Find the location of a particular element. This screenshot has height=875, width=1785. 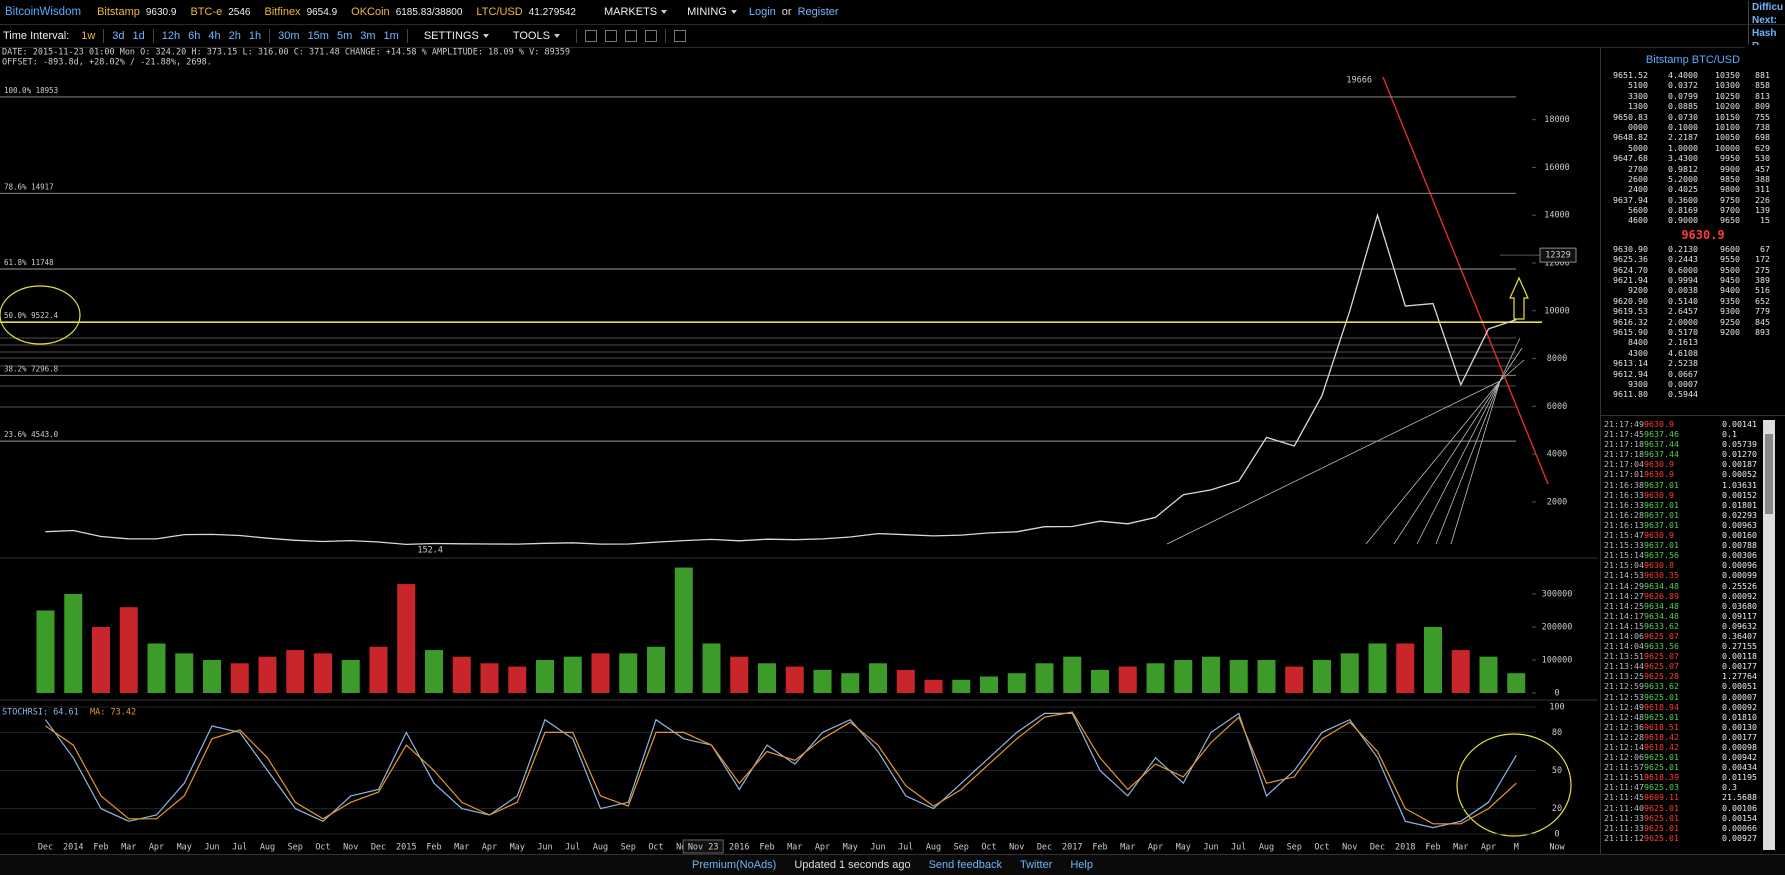

trade-time: 21:12:48 is located at coordinates (1624, 716).